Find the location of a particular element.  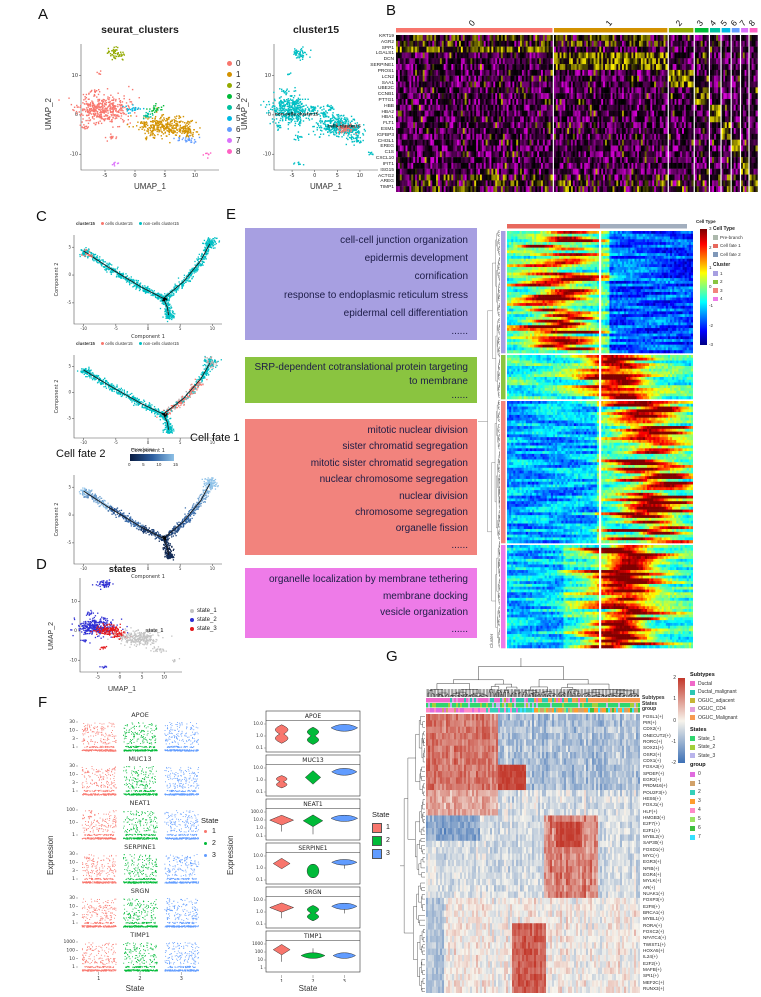

gene-label-SPP1: SPP1 is located at coordinates (387, 48).